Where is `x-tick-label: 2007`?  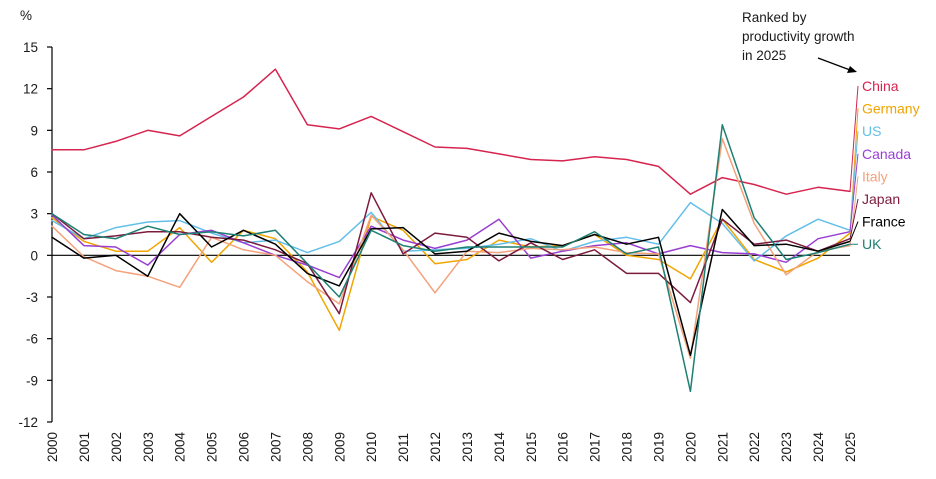
x-tick-label: 2007 is located at coordinates (275, 447).